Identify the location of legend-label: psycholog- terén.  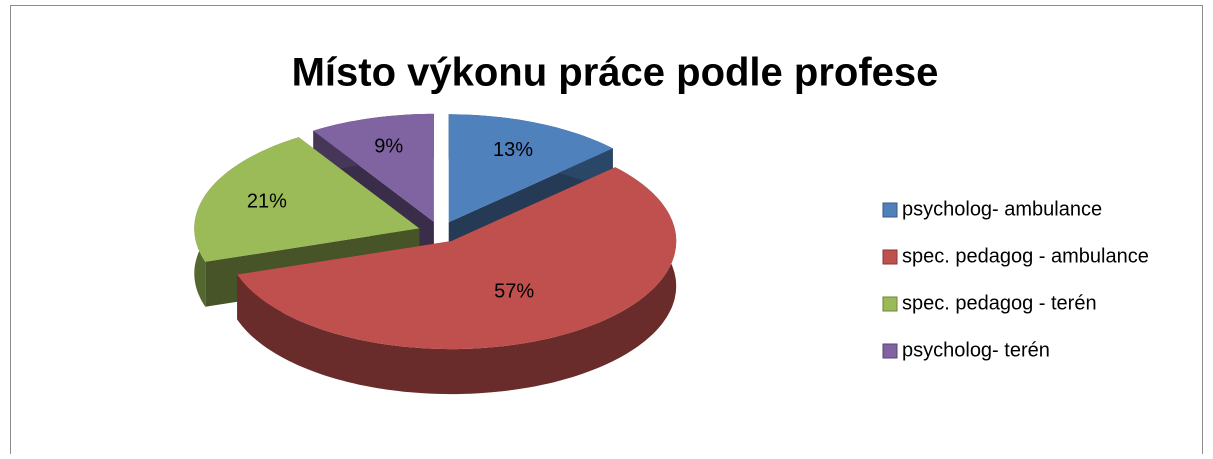
(976, 350).